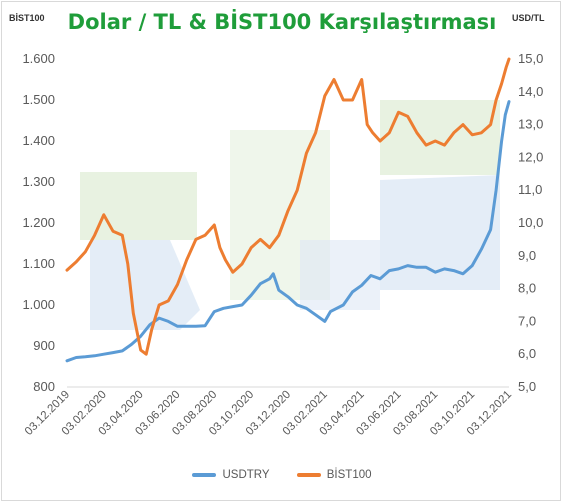 This screenshot has height=504, width=564. I want to click on right-axis-unit: USD/TL, so click(528, 18).